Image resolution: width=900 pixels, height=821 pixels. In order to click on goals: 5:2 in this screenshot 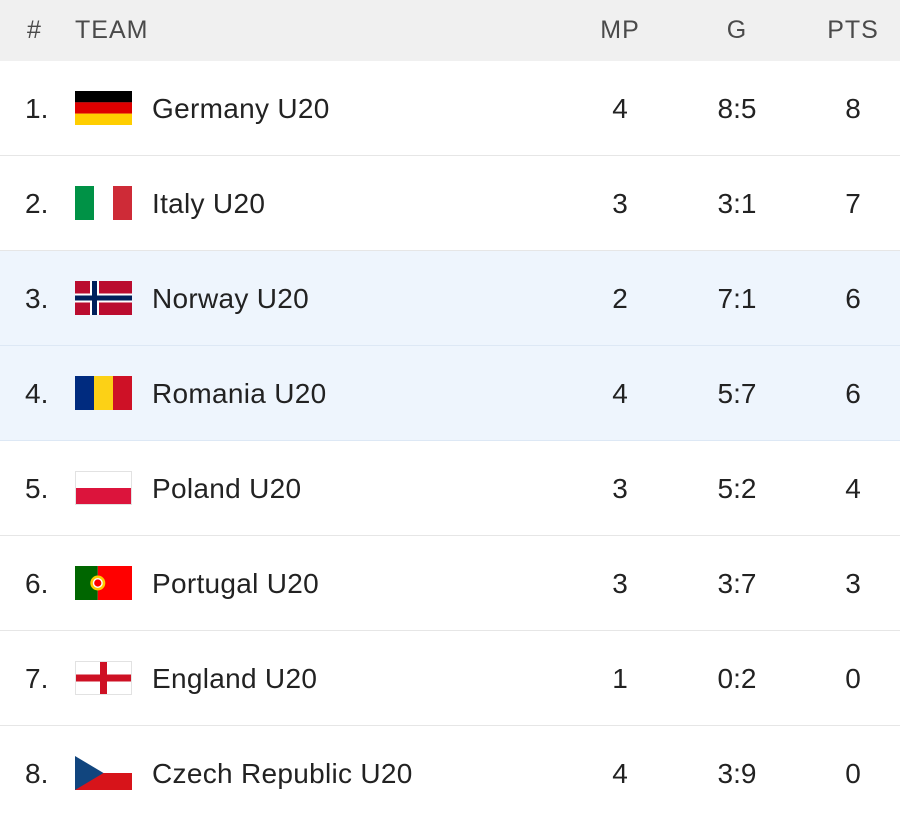, I will do `click(737, 488)`.